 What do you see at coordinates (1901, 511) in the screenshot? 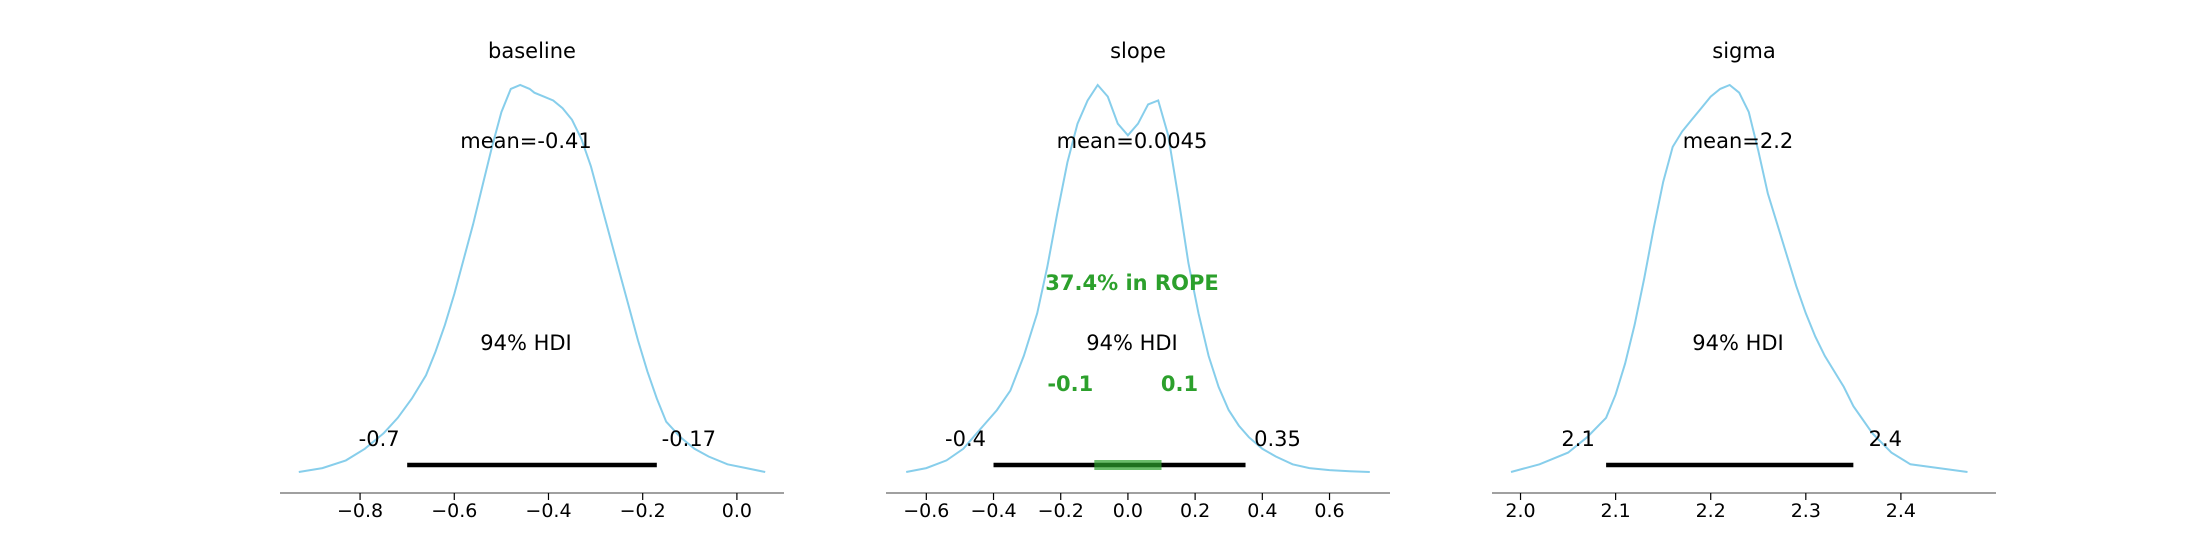
I see `x-tick-label: 2.4` at bounding box center [1901, 511].